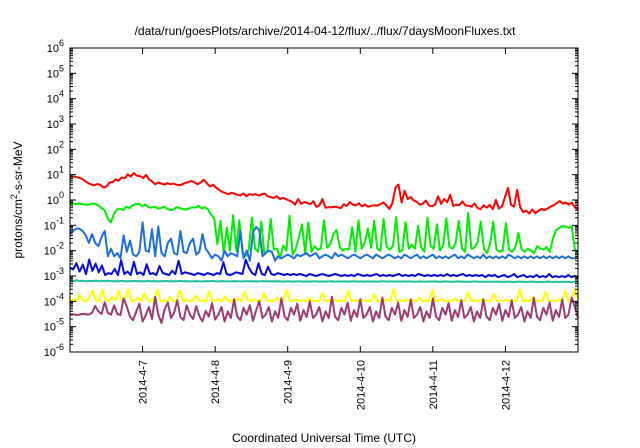 The height and width of the screenshot is (448, 640). What do you see at coordinates (55, 71) in the screenshot?
I see `y-tick-label: 10⁵` at bounding box center [55, 71].